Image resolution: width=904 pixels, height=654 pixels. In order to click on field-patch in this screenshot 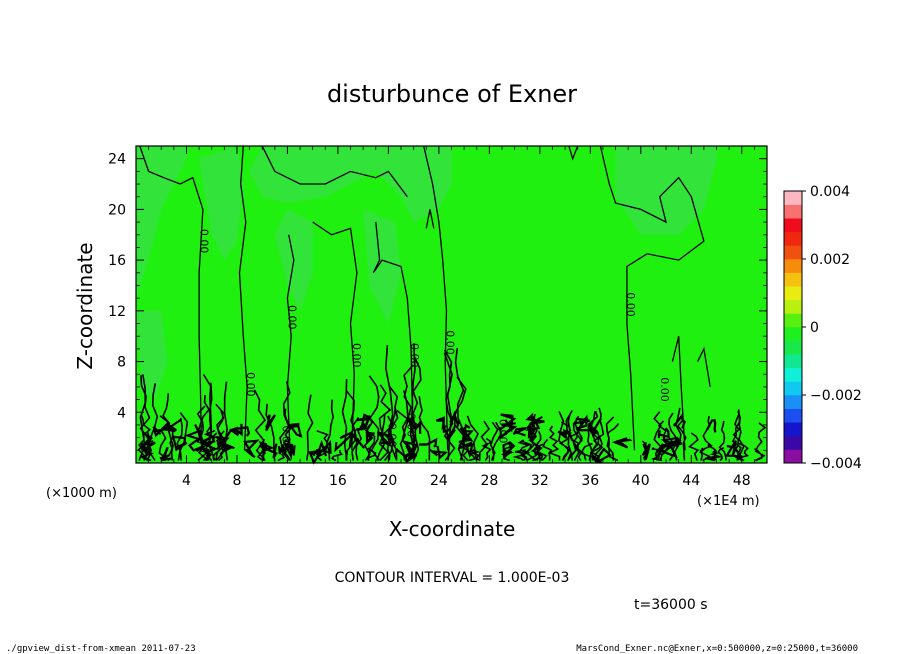, I will do `click(350, 184)`.